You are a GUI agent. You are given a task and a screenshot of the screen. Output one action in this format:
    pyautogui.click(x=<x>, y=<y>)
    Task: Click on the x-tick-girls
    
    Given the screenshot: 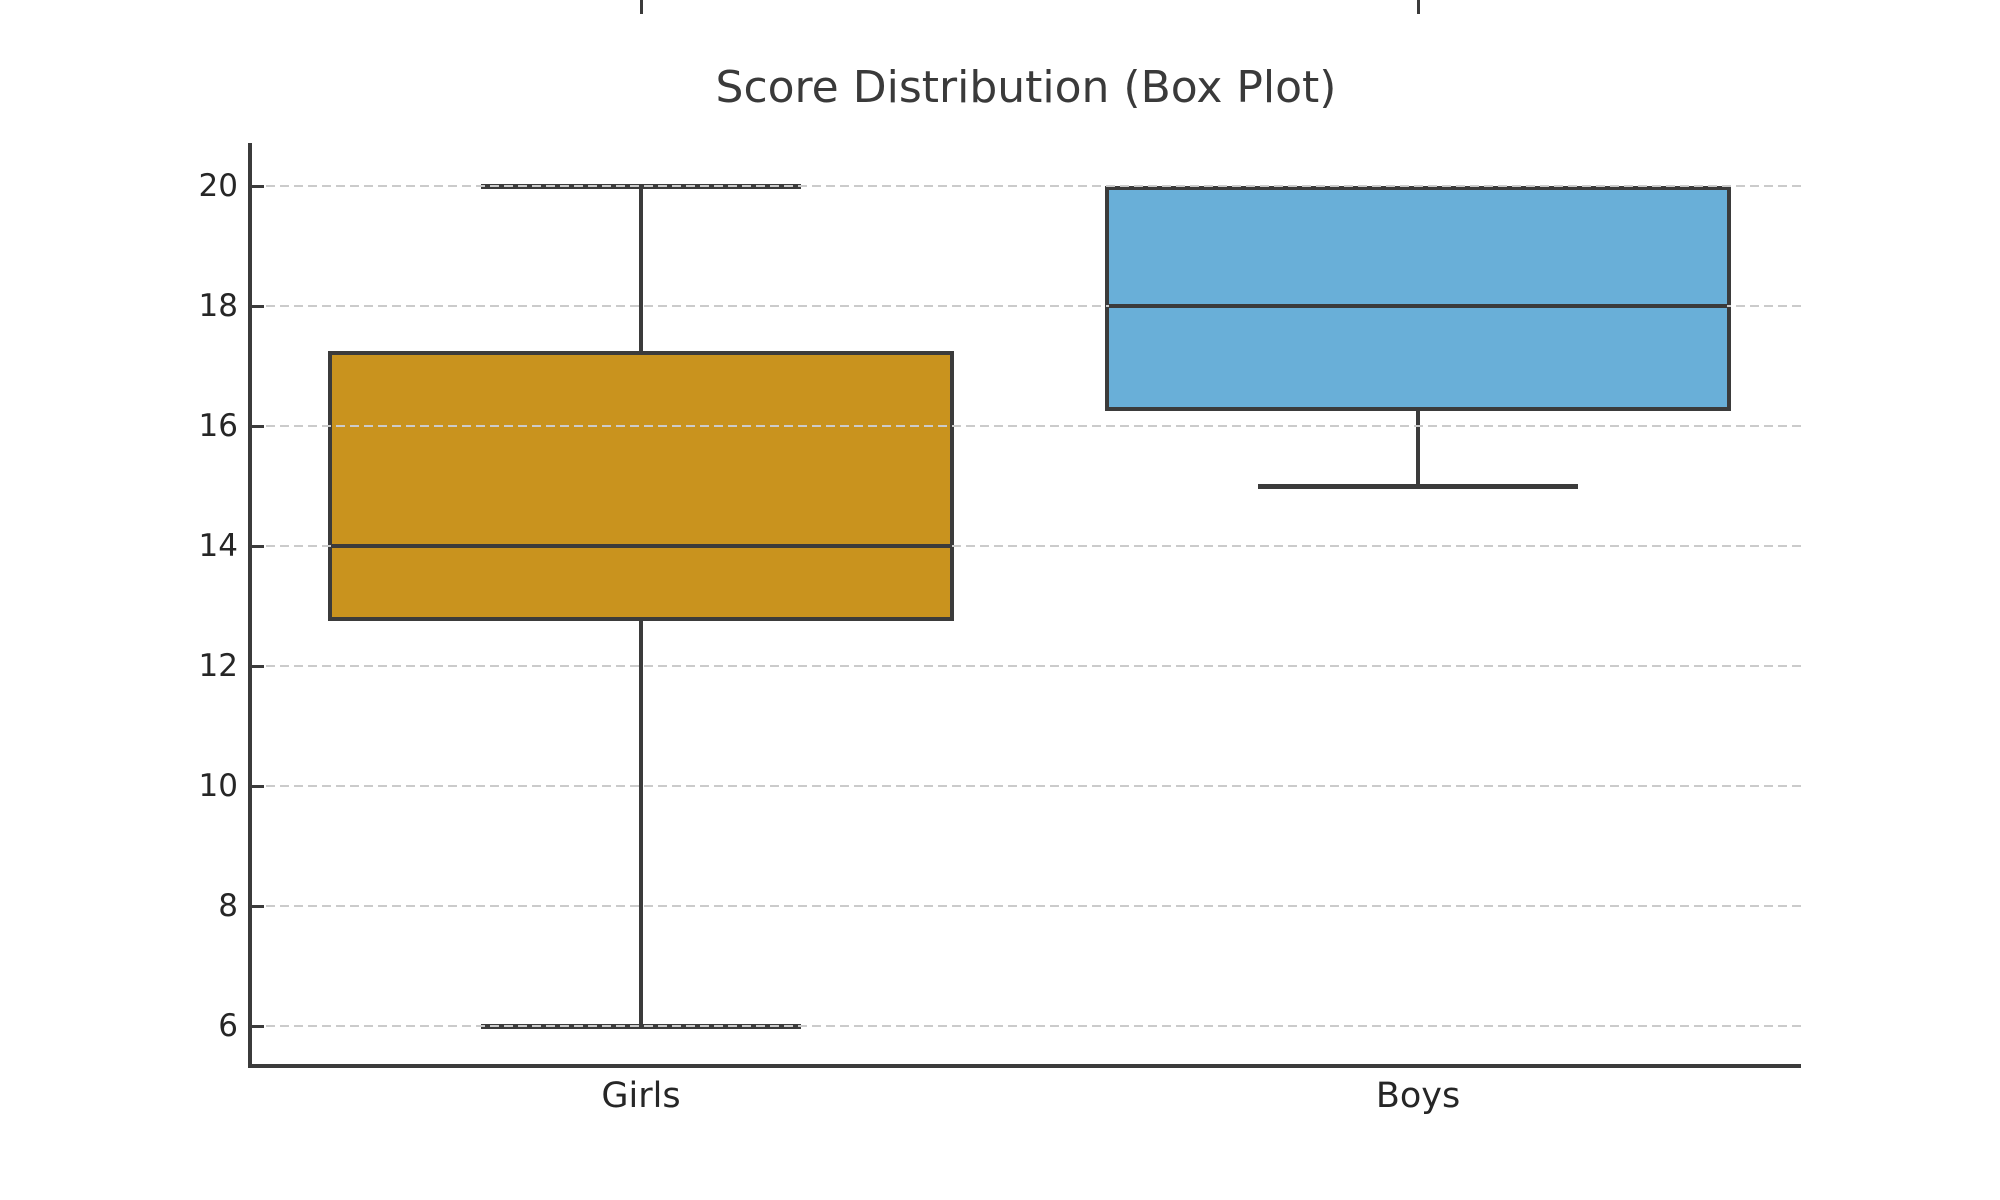 What is the action you would take?
    pyautogui.click(x=641, y=7)
    